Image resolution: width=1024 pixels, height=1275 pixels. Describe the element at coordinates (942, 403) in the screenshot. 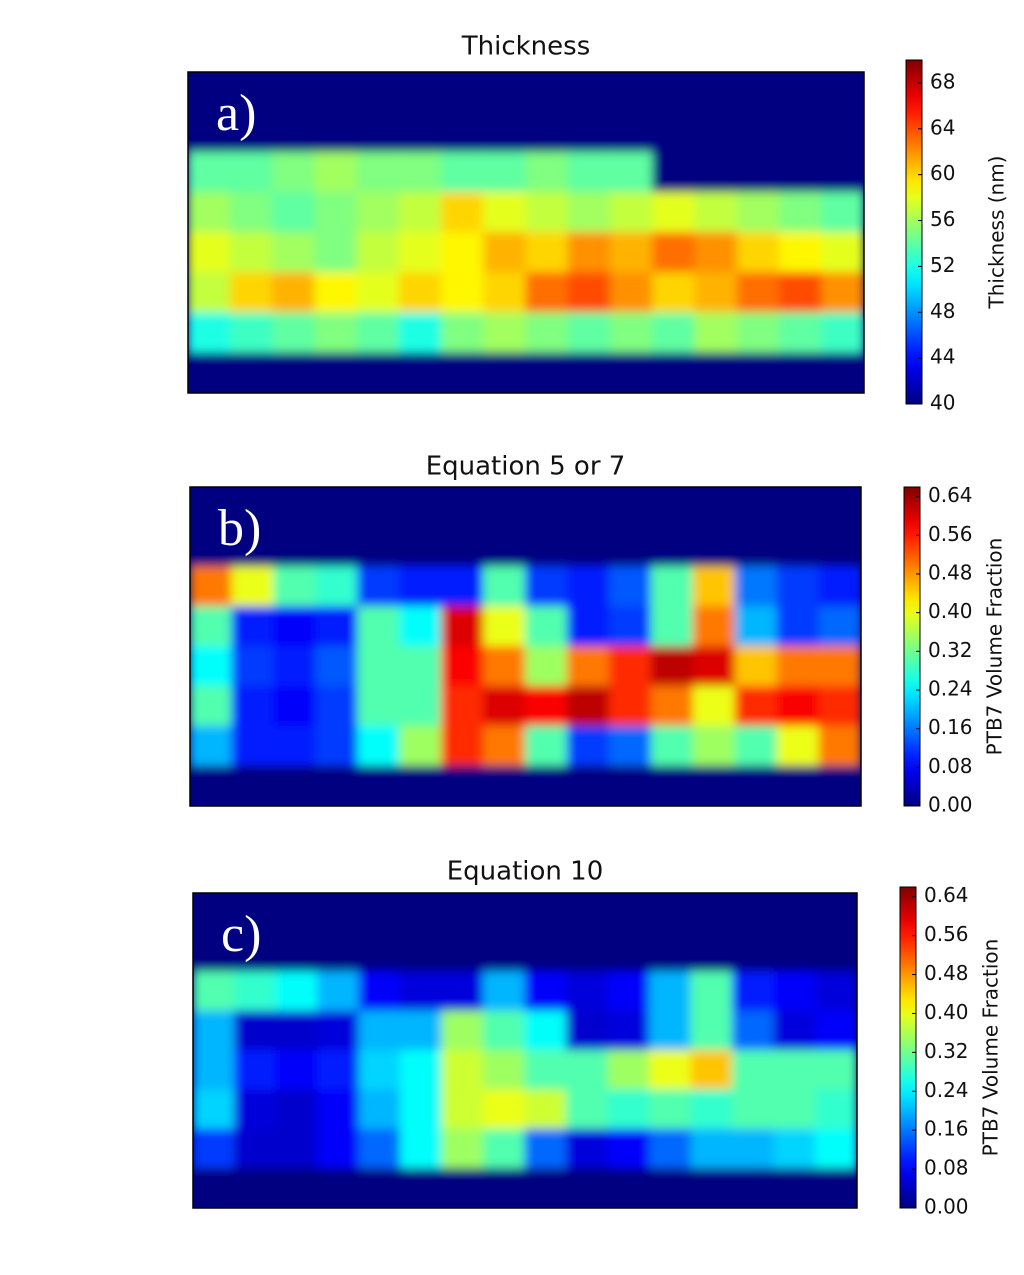

I see `colorbar-tick-label: 40` at that location.